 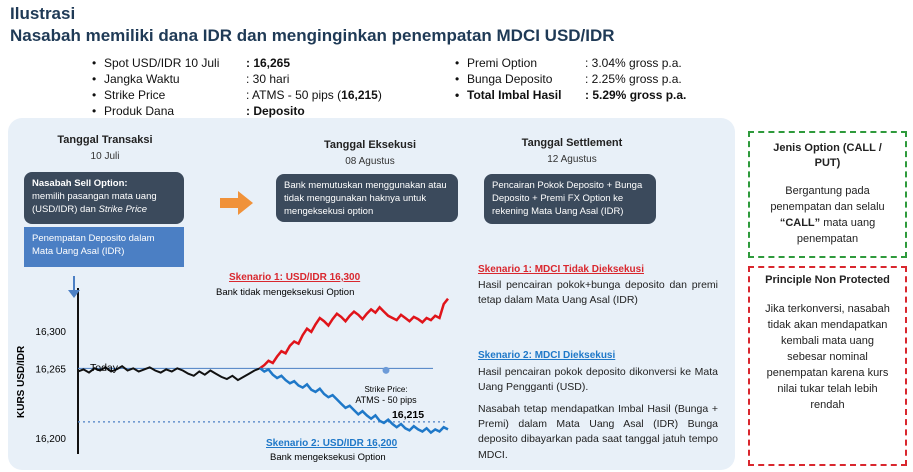 What do you see at coordinates (50, 332) in the screenshot?
I see `y-tick-label: 16,300` at bounding box center [50, 332].